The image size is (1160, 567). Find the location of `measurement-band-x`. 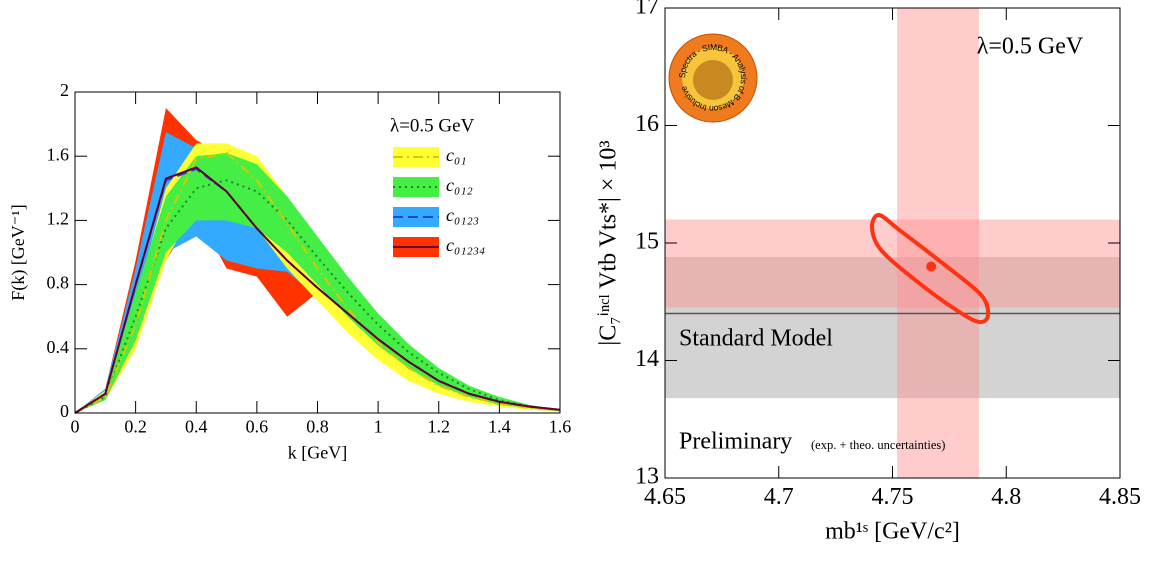

measurement-band-x is located at coordinates (938, 243).